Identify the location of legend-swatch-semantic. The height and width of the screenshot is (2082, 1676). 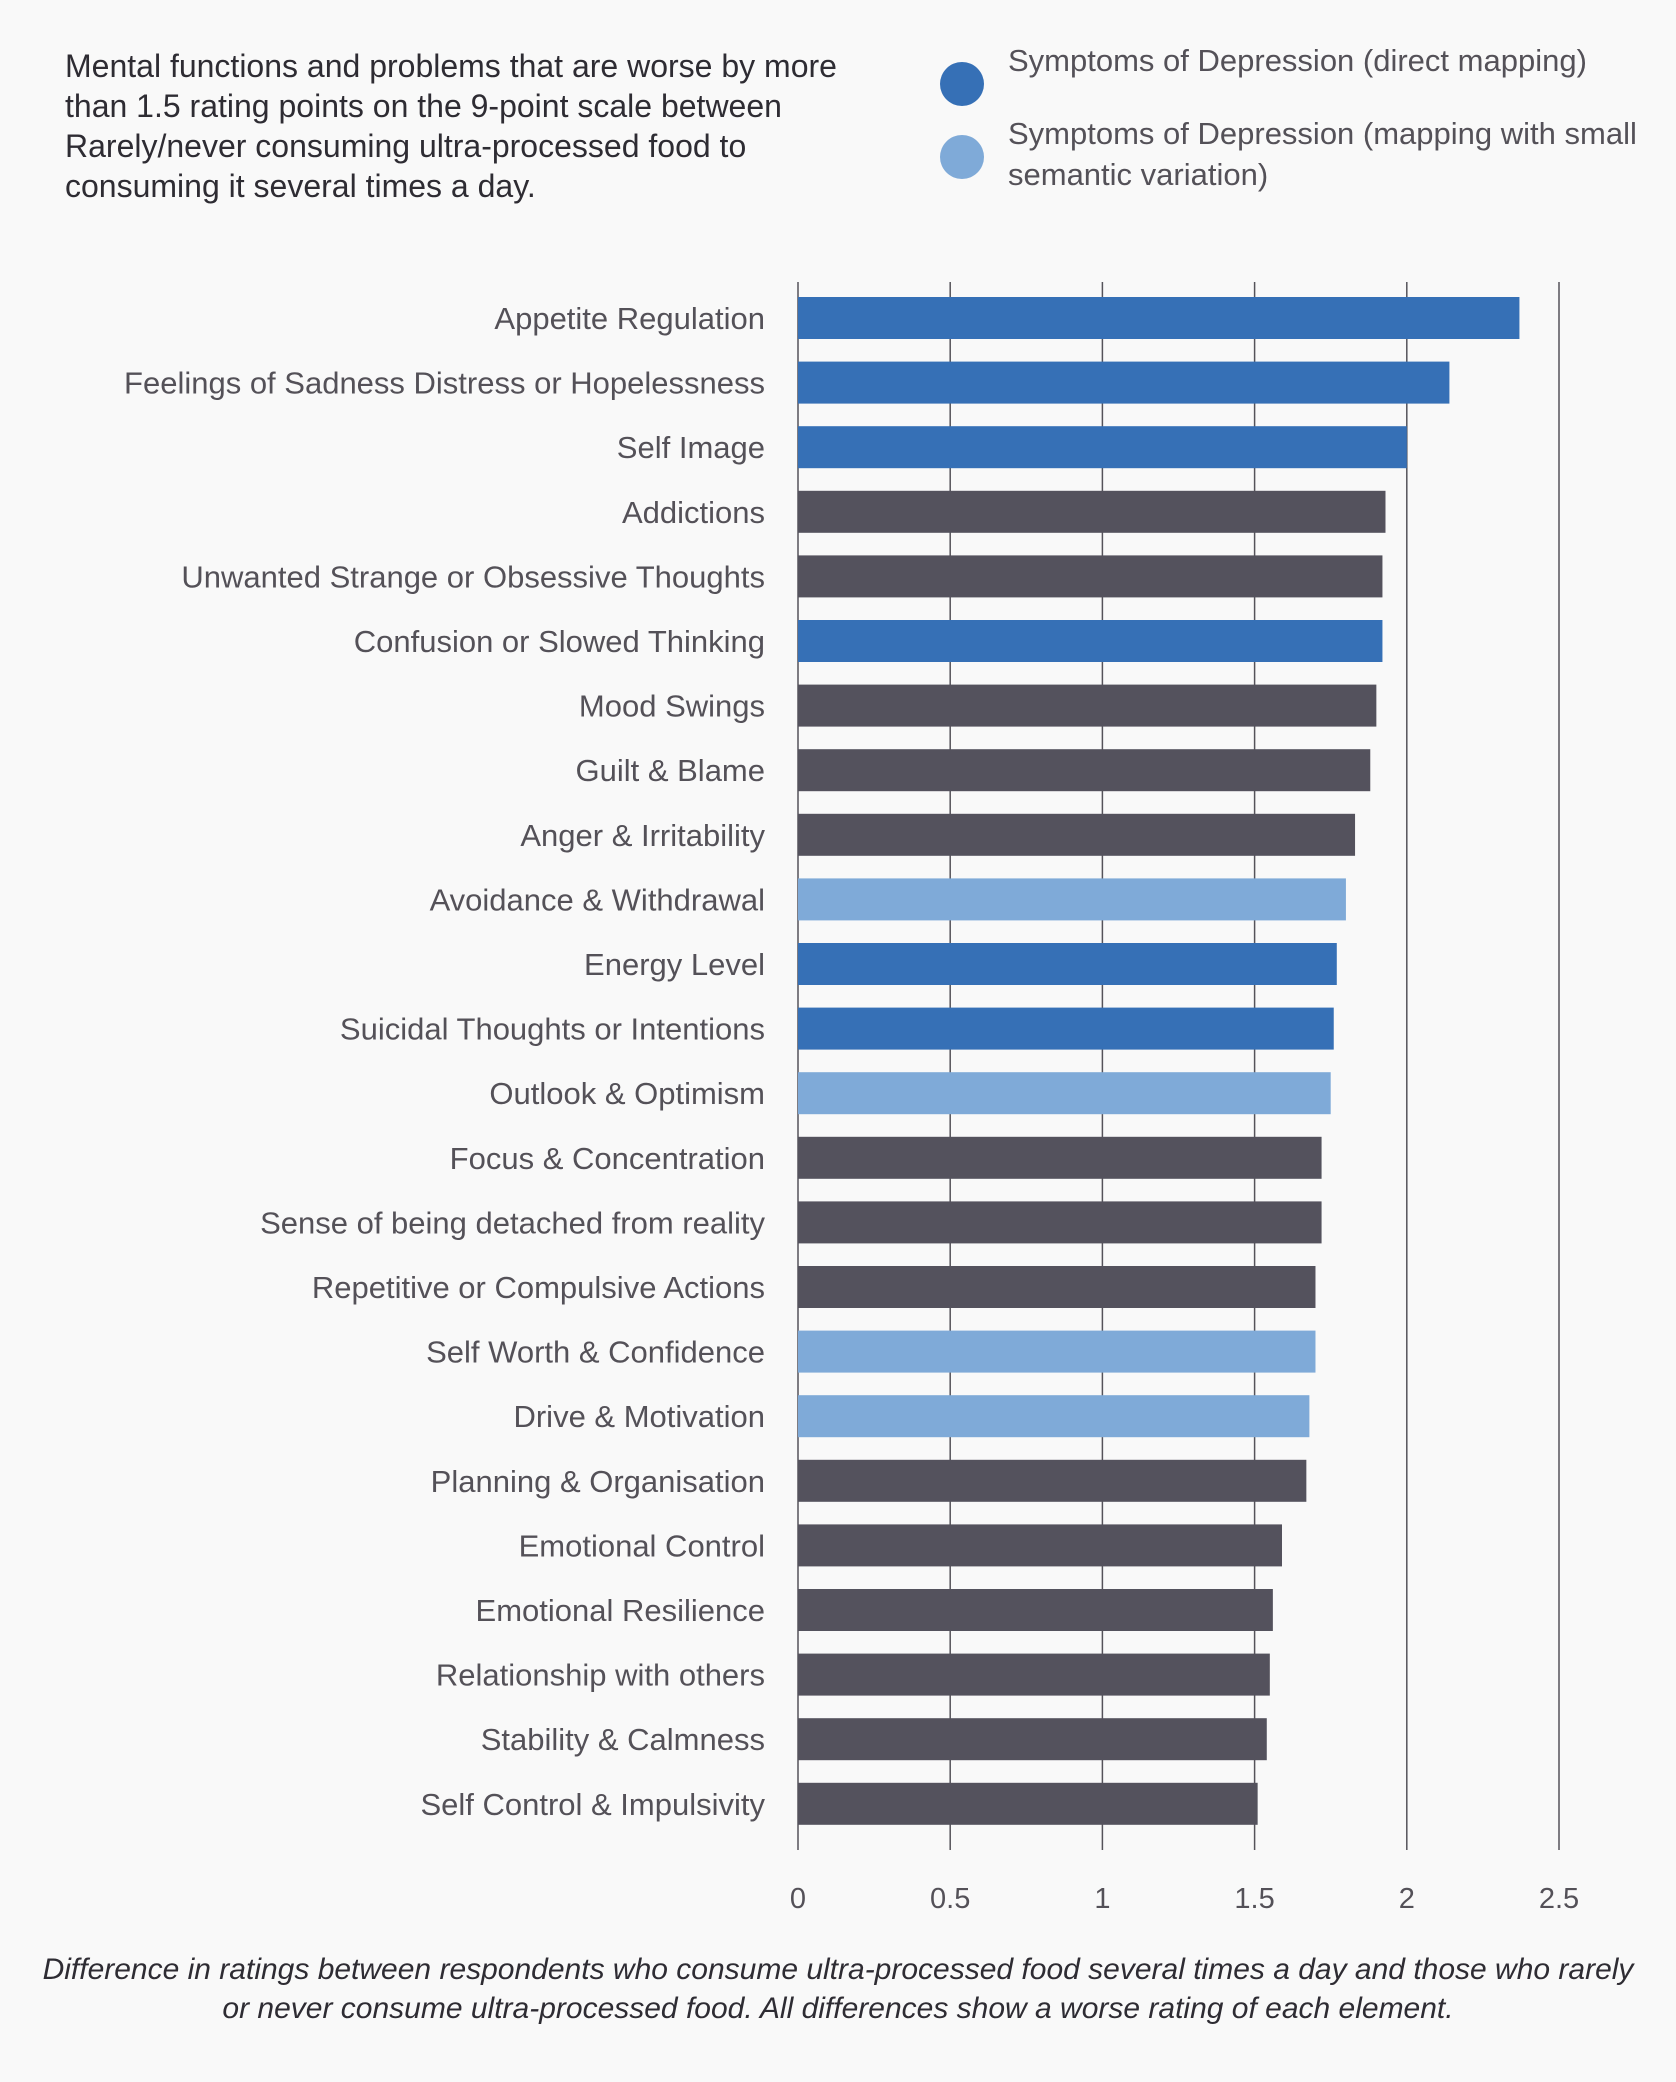
(962, 157).